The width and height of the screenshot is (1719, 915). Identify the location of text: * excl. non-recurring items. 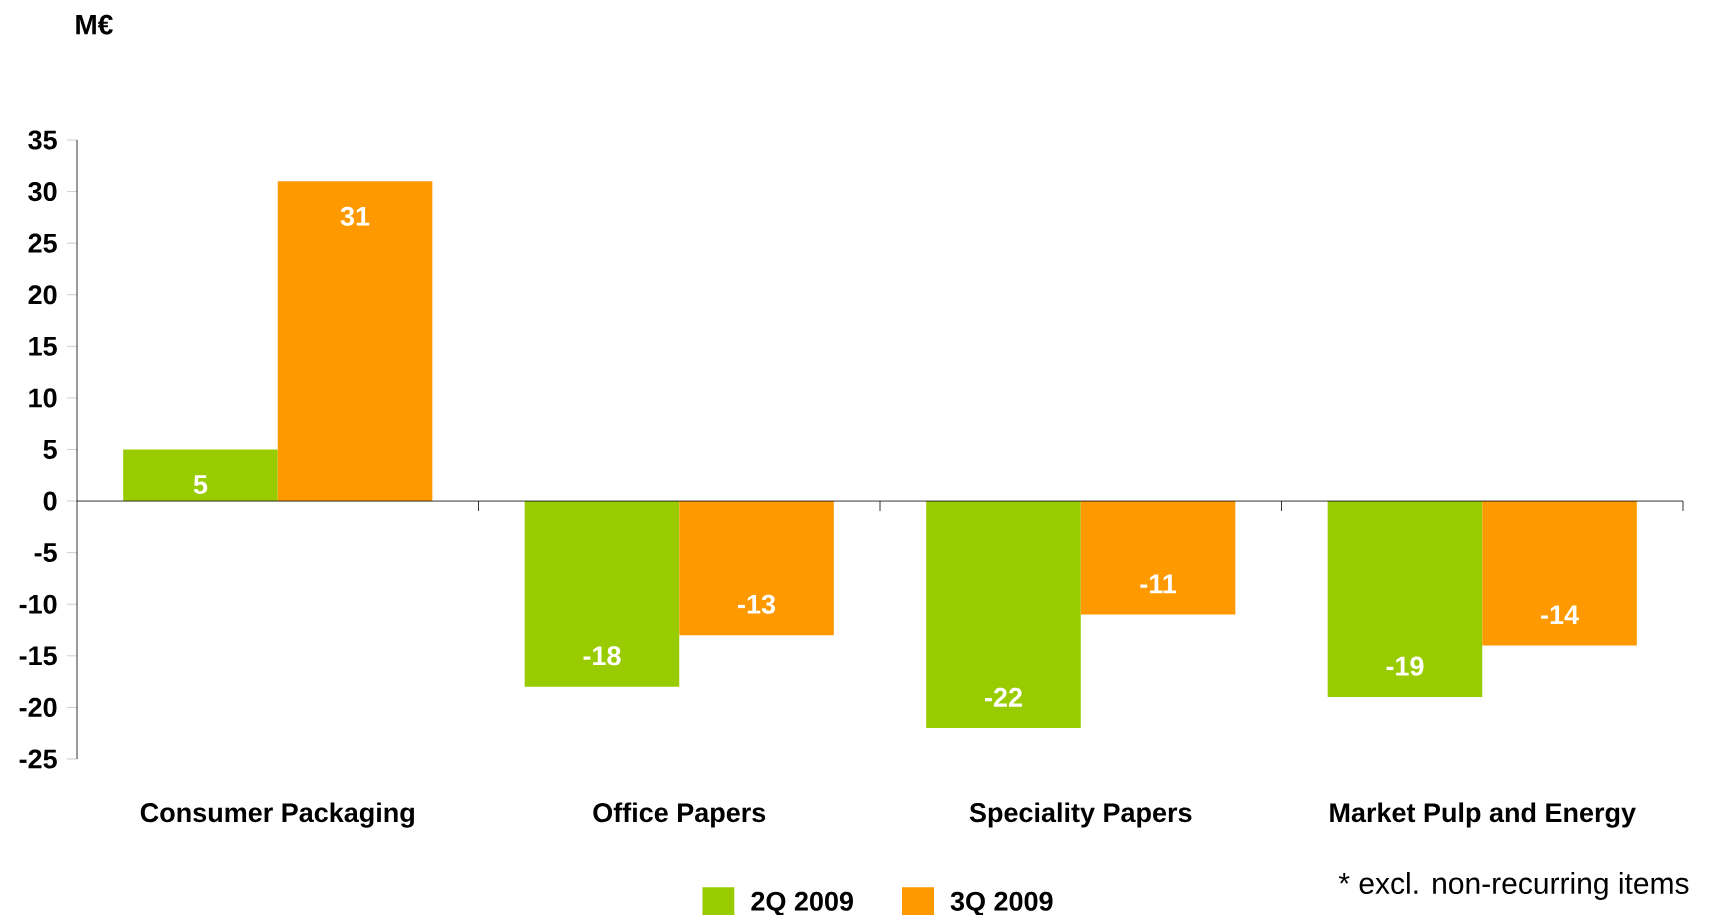
(1513, 886).